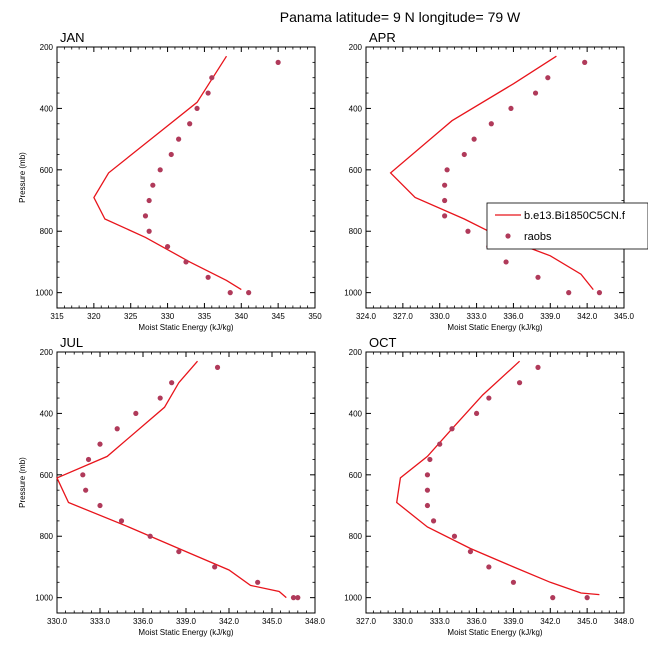  I want to click on panel-title: JAN, so click(72, 37).